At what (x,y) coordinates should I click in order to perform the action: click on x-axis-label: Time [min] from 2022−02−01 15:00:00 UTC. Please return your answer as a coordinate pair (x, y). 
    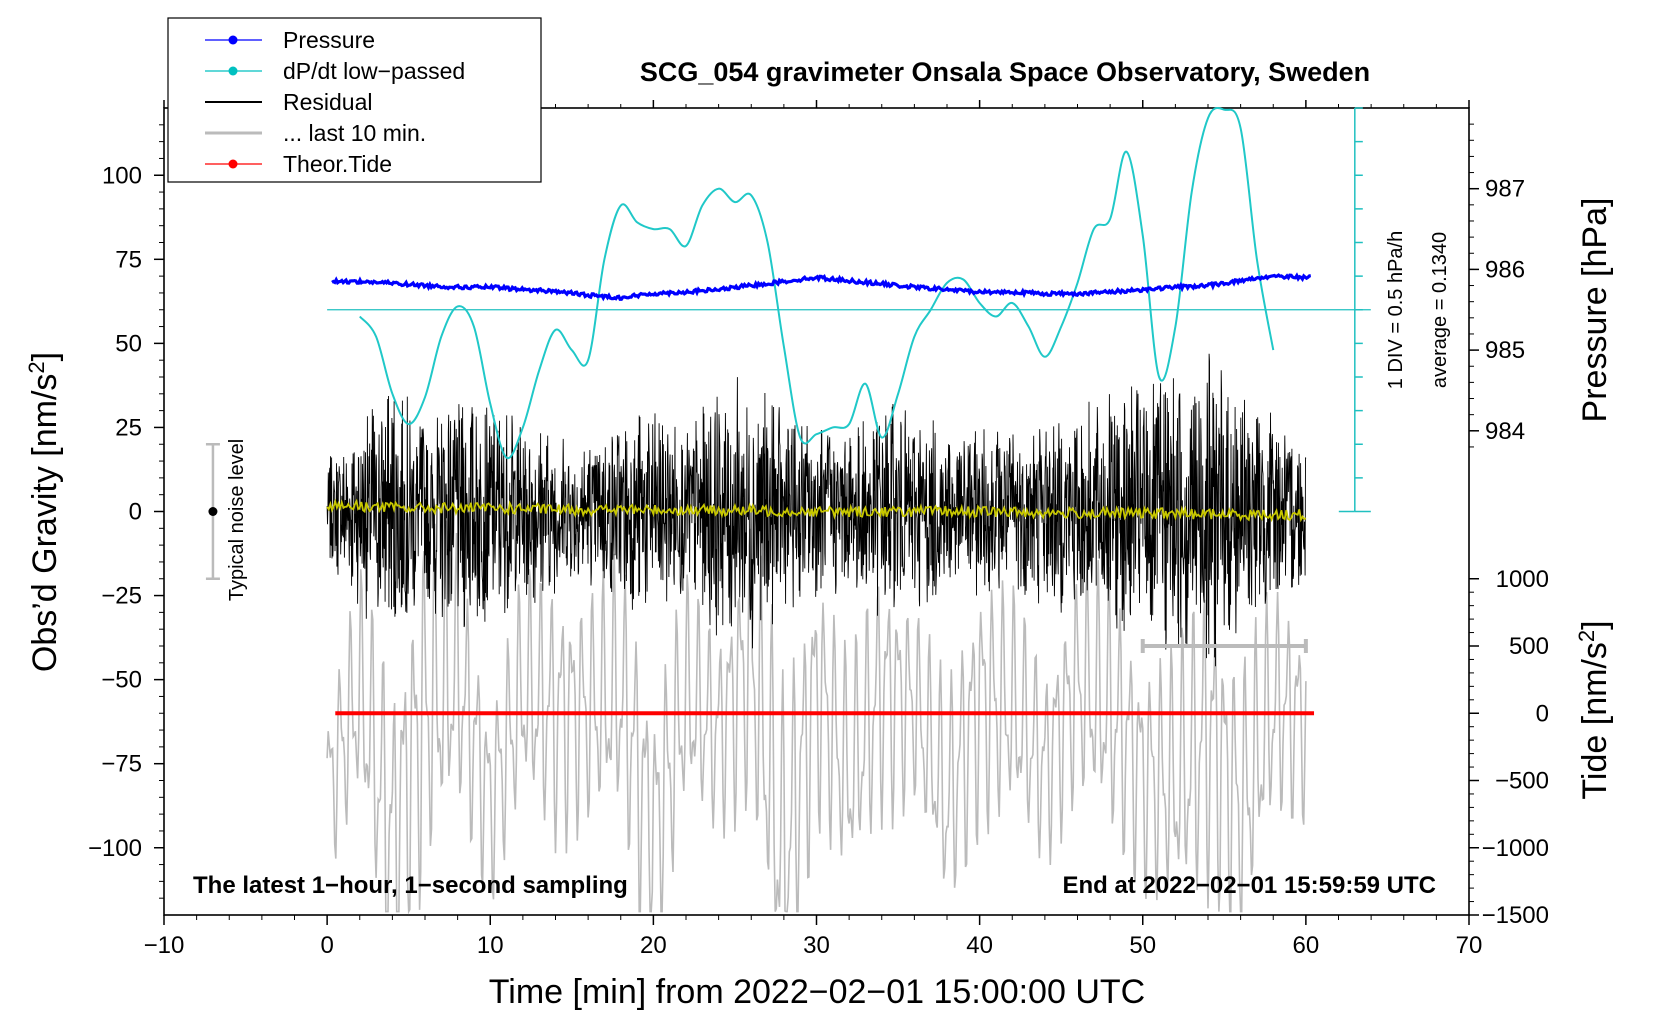
    Looking at the image, I should click on (817, 992).